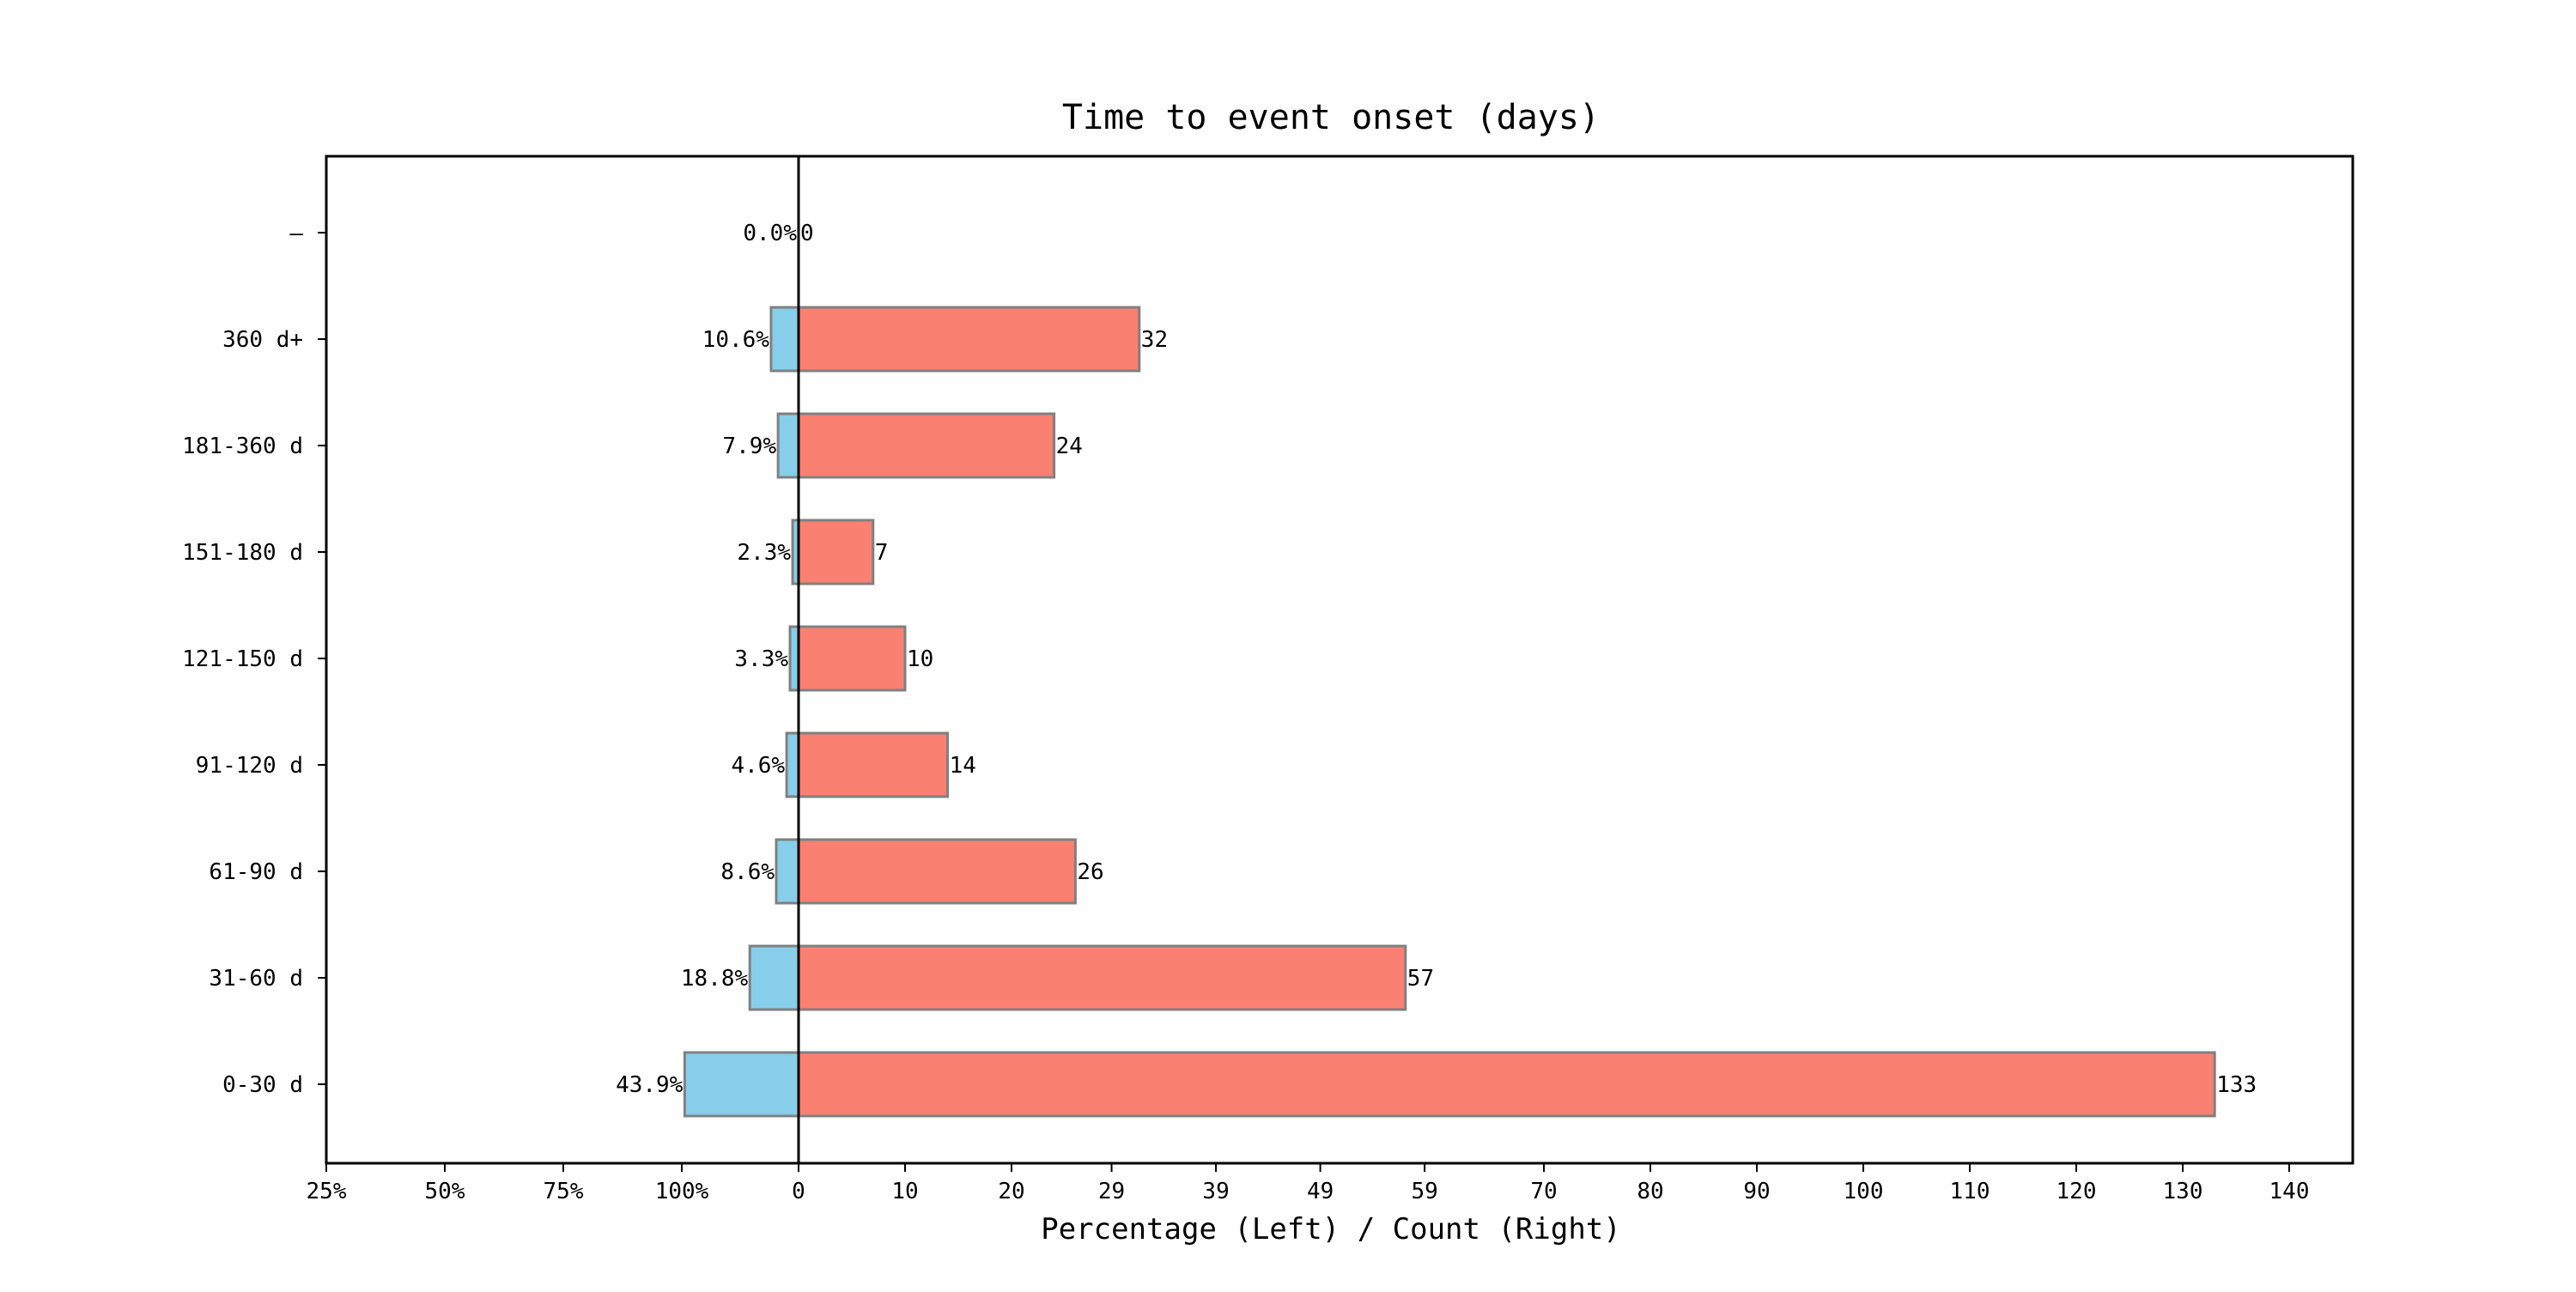 This screenshot has height=1292, width=2576. I want to click on count-bar-label: 10, so click(920, 659).